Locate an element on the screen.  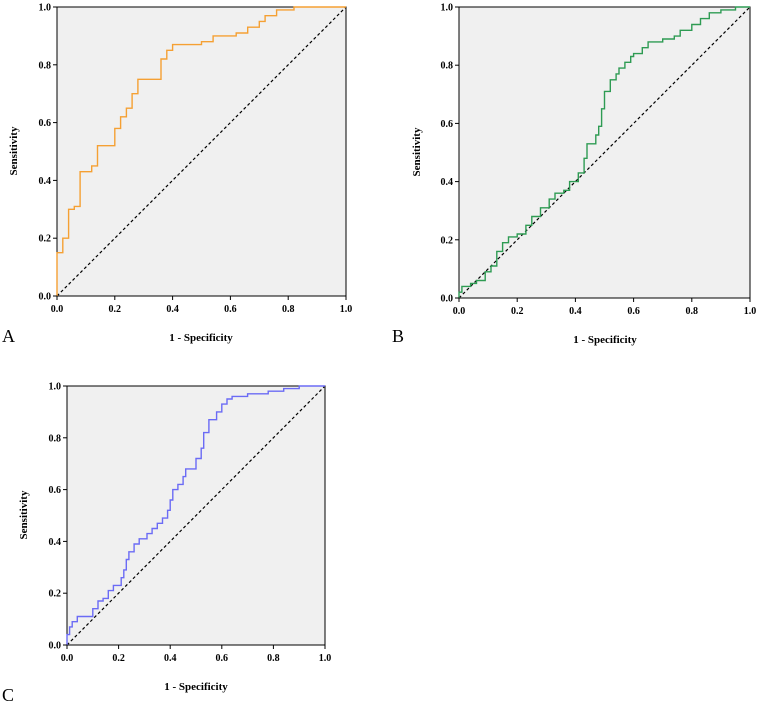
x-axis-label-c: 1 - Specificity is located at coordinates (196, 687).